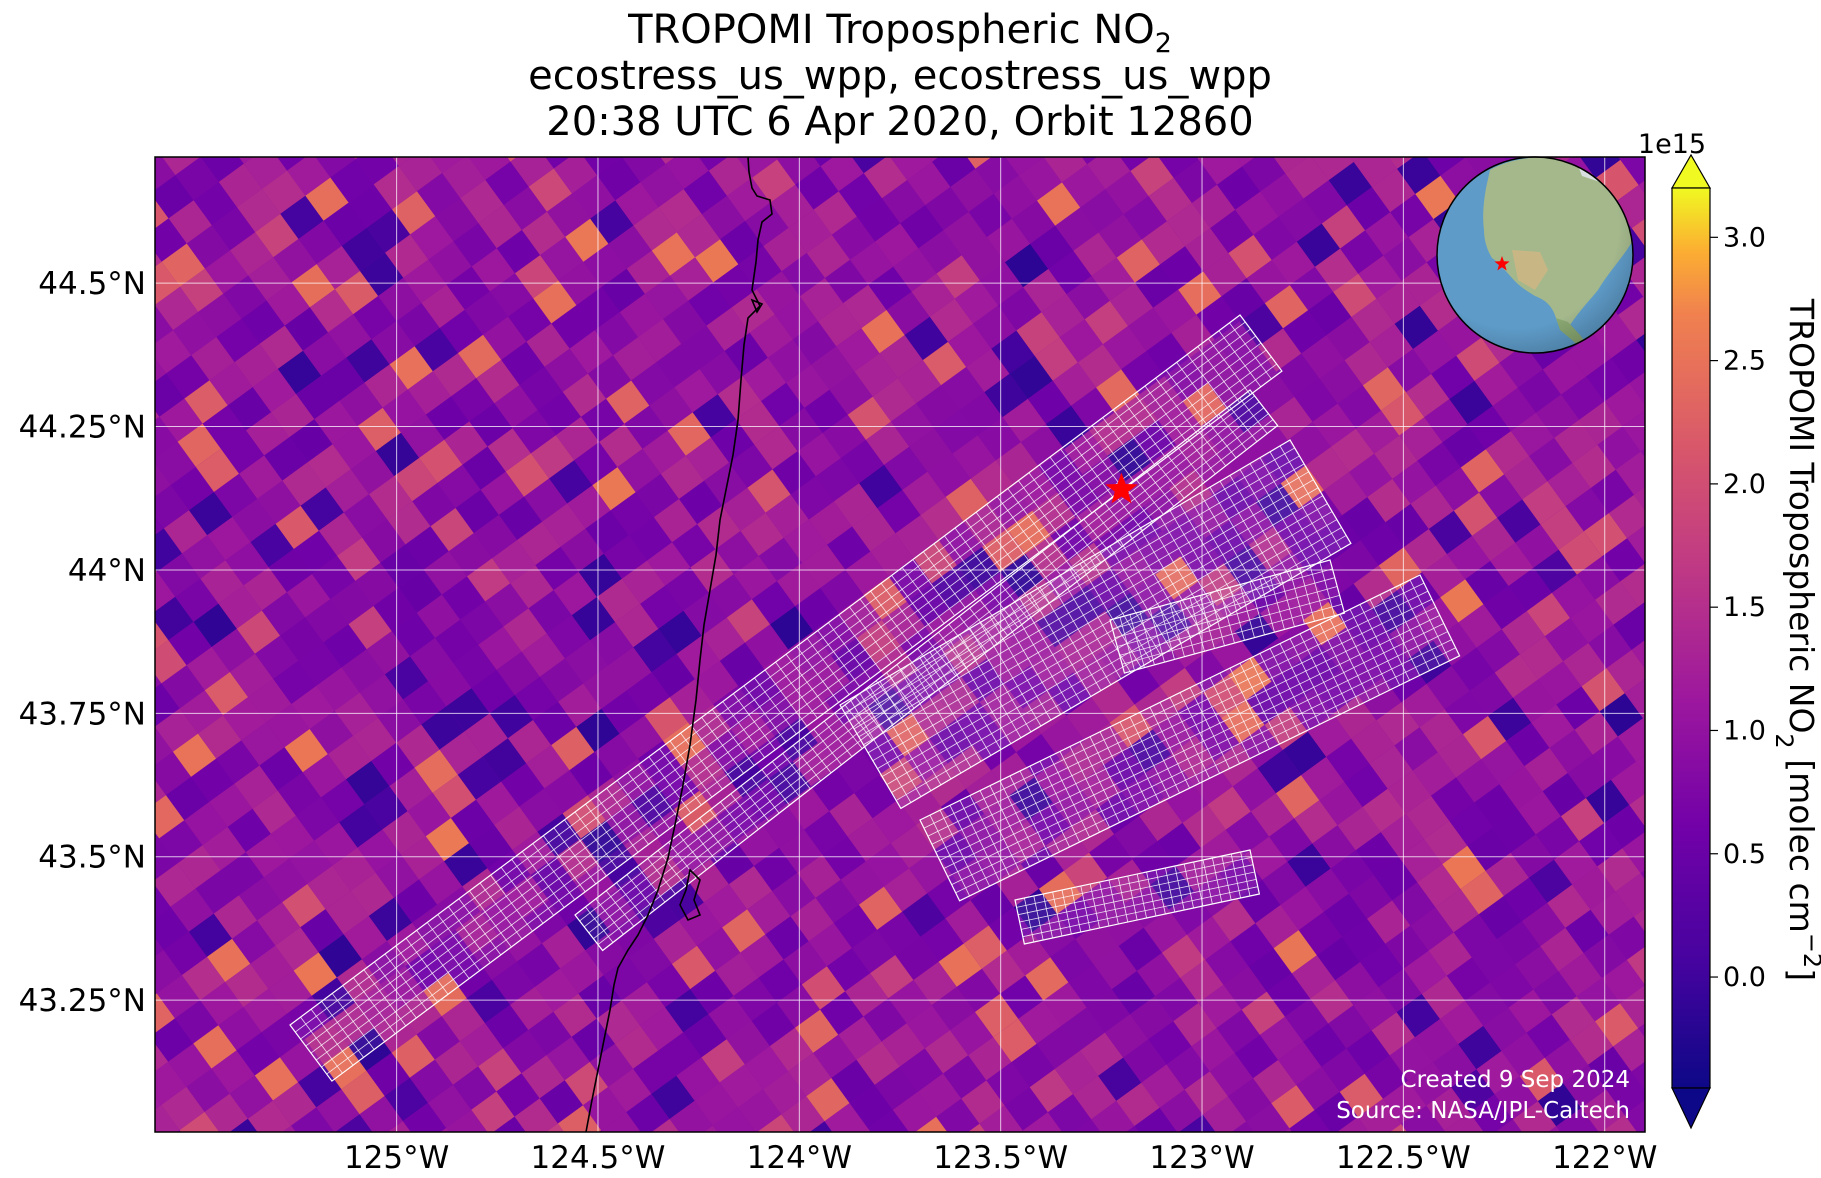  I want to click on globe-site-marker, so click(1502, 263).